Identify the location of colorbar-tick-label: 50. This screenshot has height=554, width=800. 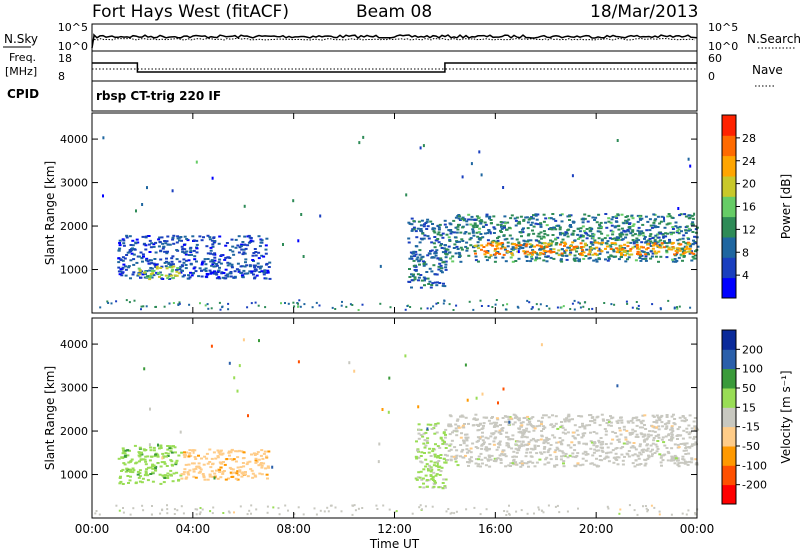
(749, 388).